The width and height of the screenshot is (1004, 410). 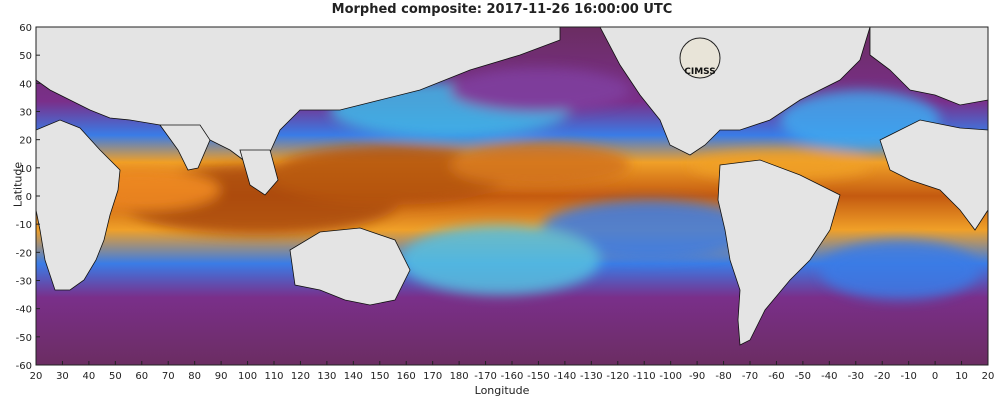 I want to click on y-tick-label: 40, so click(x=25, y=84).